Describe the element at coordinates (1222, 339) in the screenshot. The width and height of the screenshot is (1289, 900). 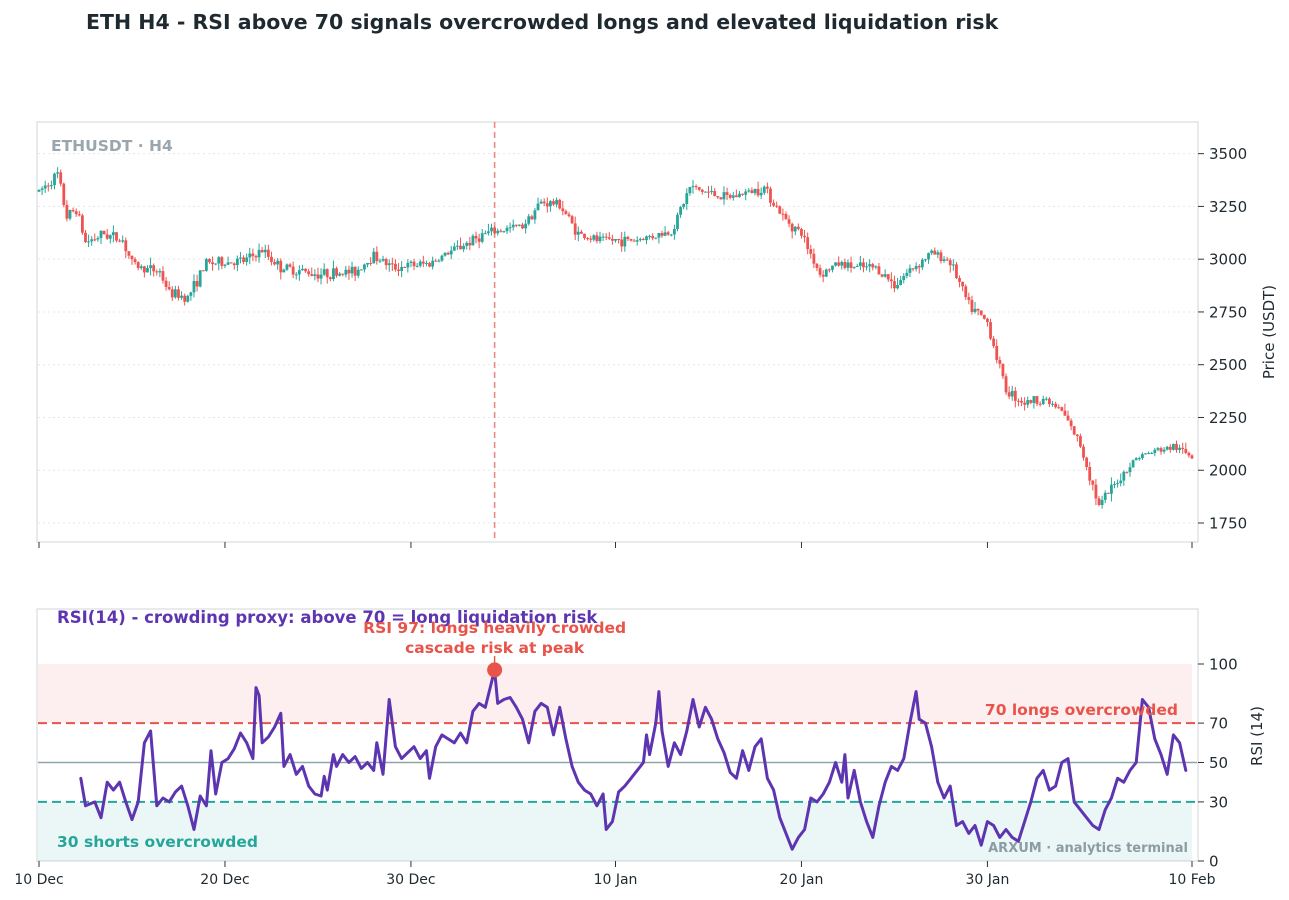
I see `price-y-axis: 1750 2000 2250 2500 2750 3000 3250 3500` at that location.